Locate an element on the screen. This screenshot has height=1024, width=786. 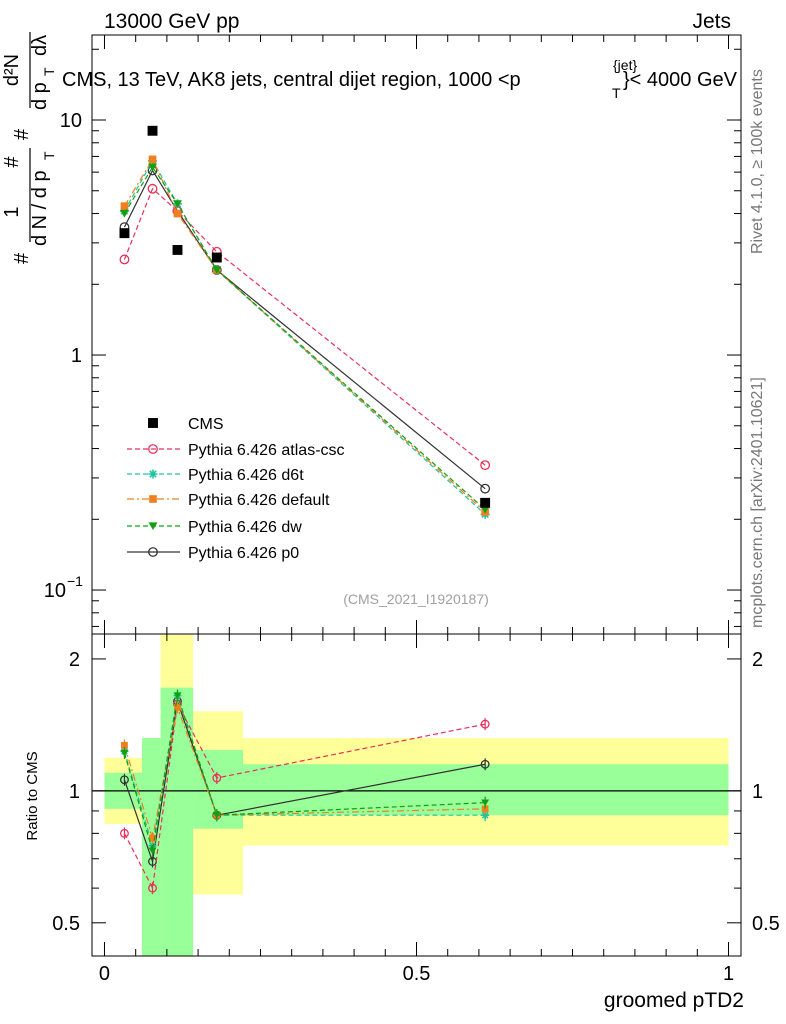
header-left: 13000 GeV pp is located at coordinates (171, 21).